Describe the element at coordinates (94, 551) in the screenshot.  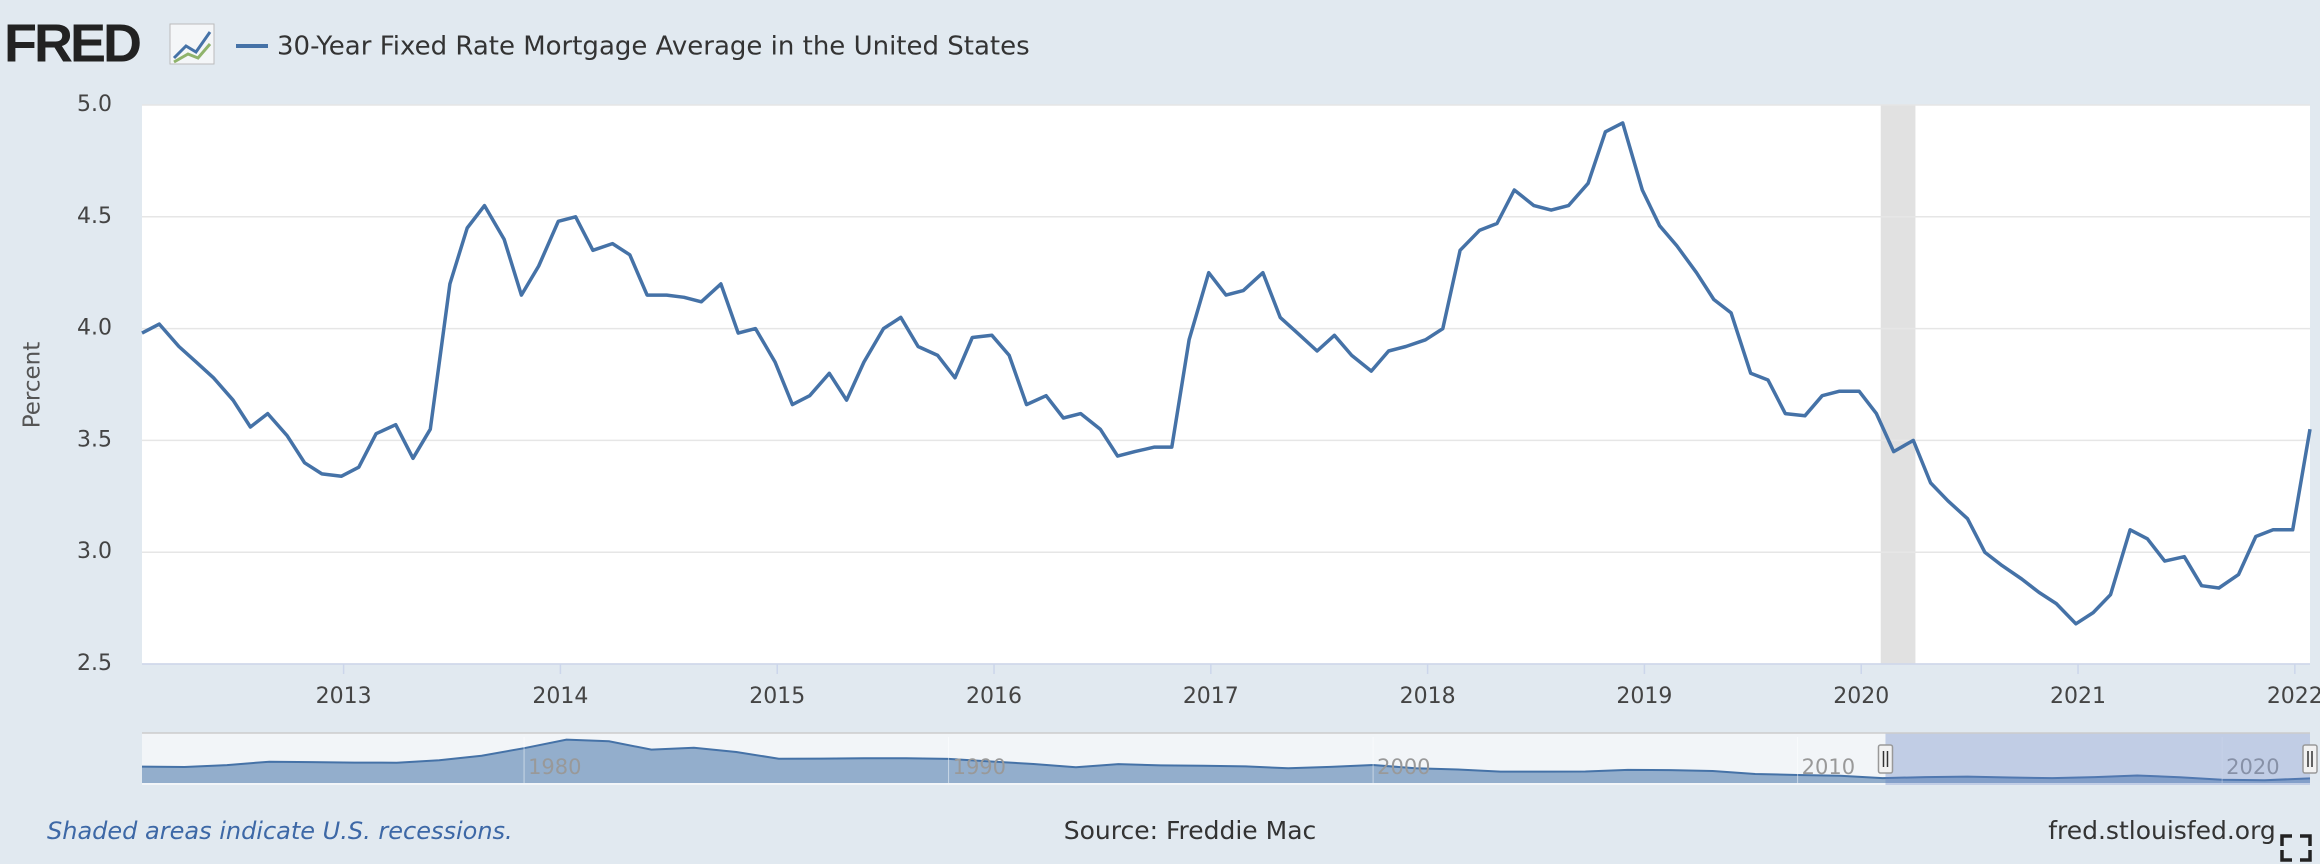
I see `y-tick-label: 3.0` at that location.